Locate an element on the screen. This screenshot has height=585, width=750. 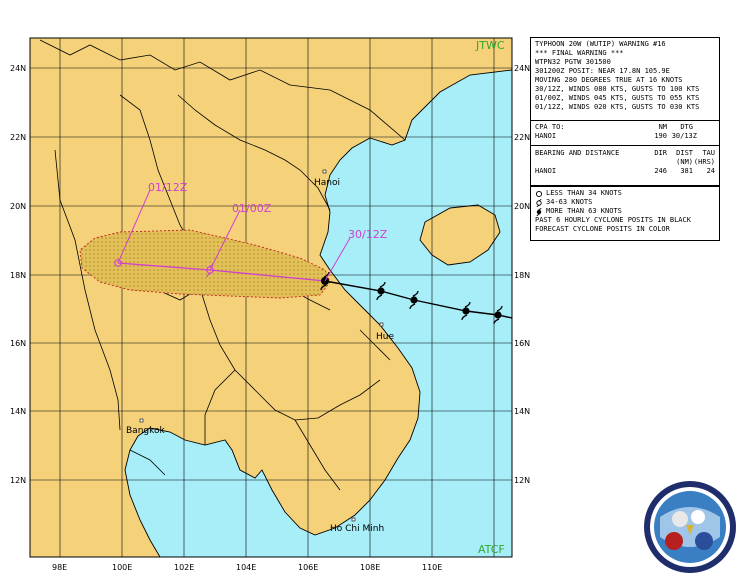
bearing-header: BEARING AND DISTANCE is located at coordinates (577, 153).